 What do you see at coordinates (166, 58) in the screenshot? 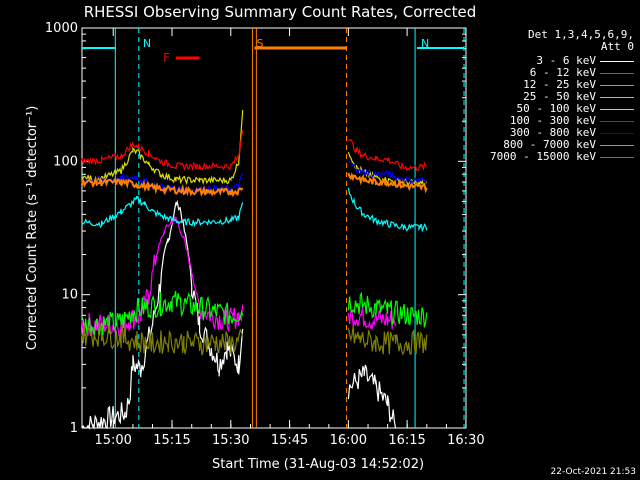
I see `flare-flag-label: F` at bounding box center [166, 58].